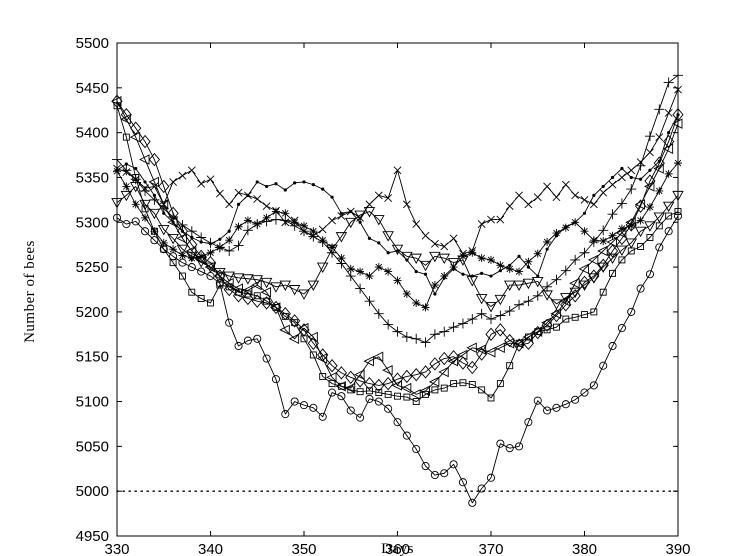 This screenshot has width=747, height=556. Describe the element at coordinates (210, 548) in the screenshot. I see `x-tick-label: 340` at that location.